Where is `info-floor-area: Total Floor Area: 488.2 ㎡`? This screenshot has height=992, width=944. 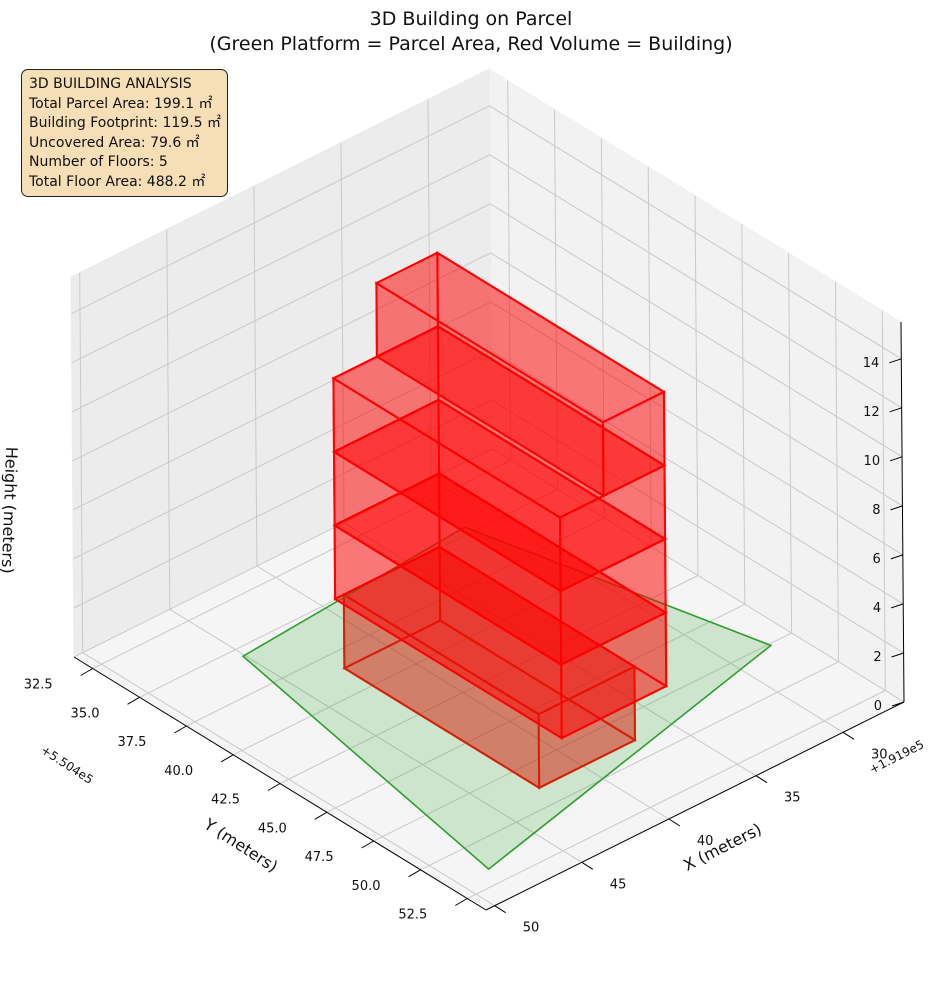 info-floor-area: Total Floor Area: 488.2 ㎡ is located at coordinates (117, 181).